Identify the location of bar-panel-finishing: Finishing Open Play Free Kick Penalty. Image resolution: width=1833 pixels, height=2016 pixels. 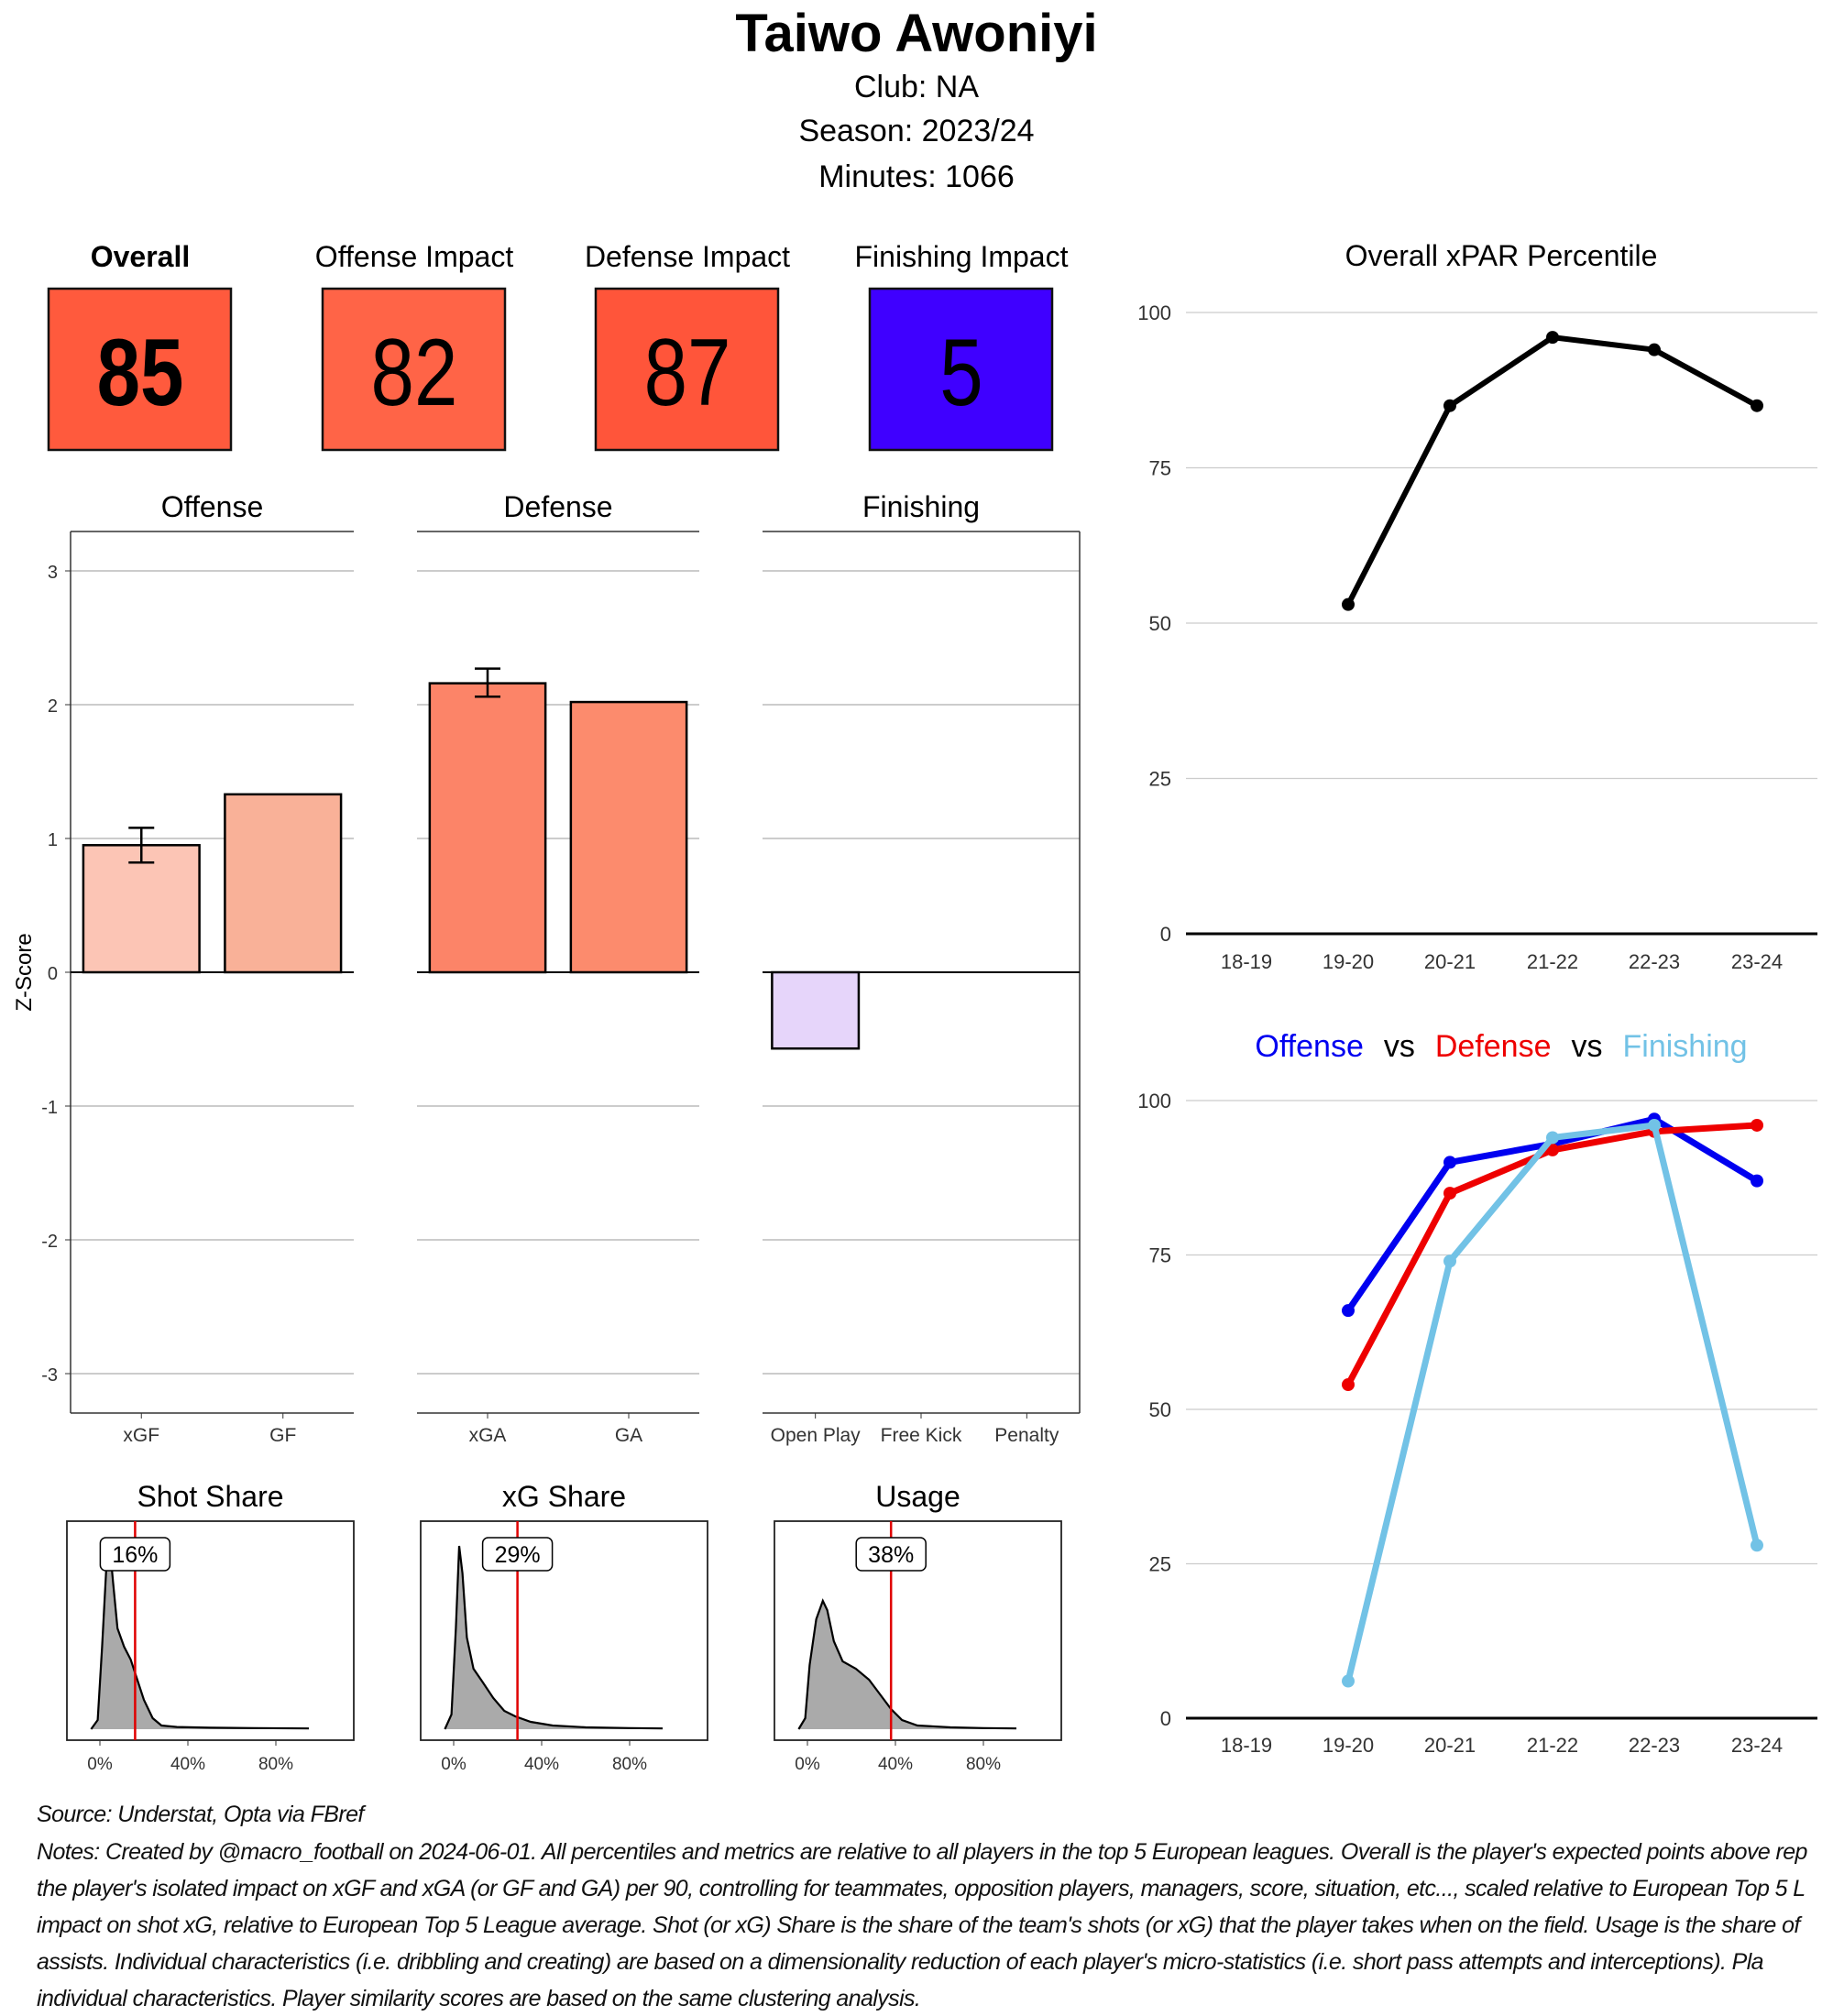
(922, 968).